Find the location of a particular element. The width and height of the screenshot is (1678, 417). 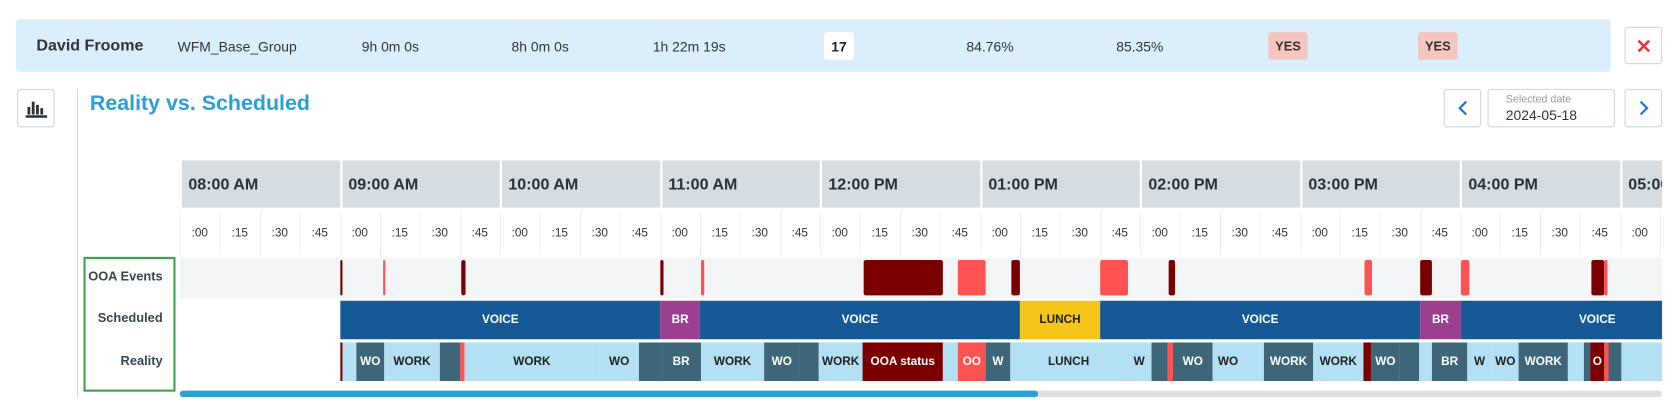

prev-date is located at coordinates (1462, 108).